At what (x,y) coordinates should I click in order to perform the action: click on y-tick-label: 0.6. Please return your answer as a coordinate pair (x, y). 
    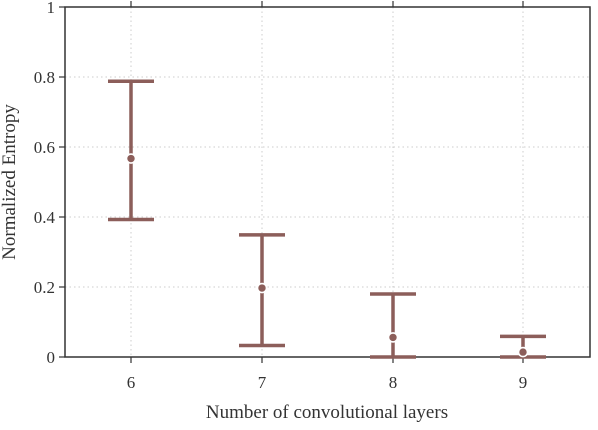
    Looking at the image, I should click on (44, 147).